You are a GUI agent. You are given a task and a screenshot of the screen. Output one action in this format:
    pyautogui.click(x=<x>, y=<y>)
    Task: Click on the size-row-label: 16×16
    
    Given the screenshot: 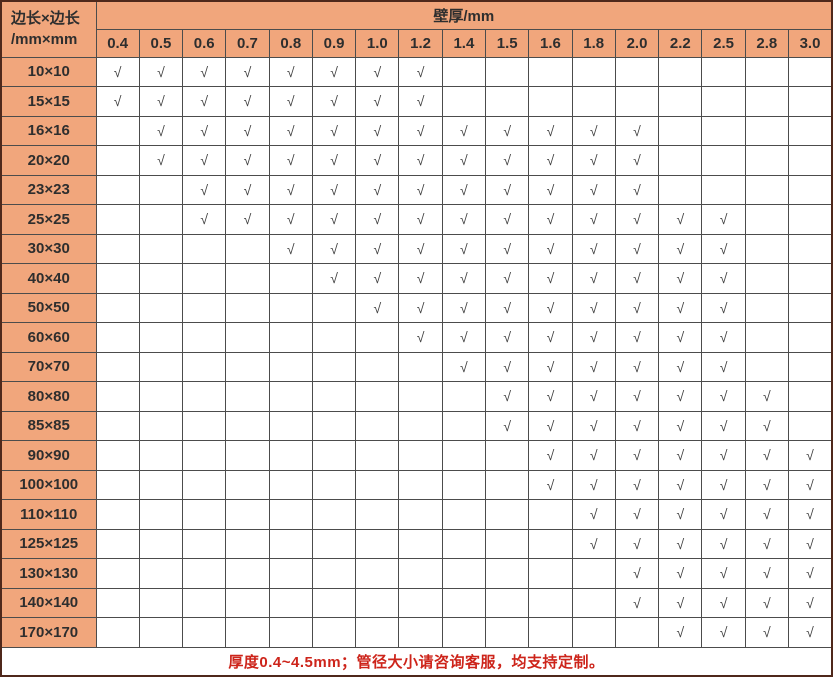 What is the action you would take?
    pyautogui.click(x=48, y=130)
    